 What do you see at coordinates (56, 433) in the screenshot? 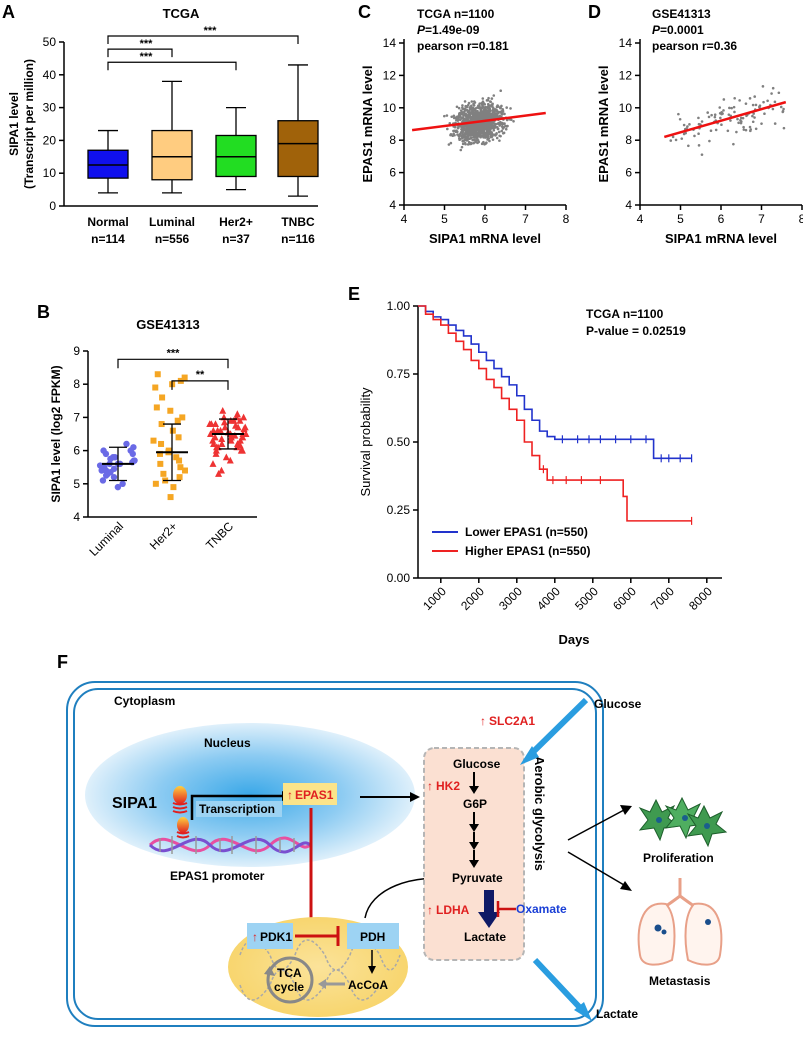
I see `panel-b-y-label: SIPA1 level (log2 FPKM)` at bounding box center [56, 433].